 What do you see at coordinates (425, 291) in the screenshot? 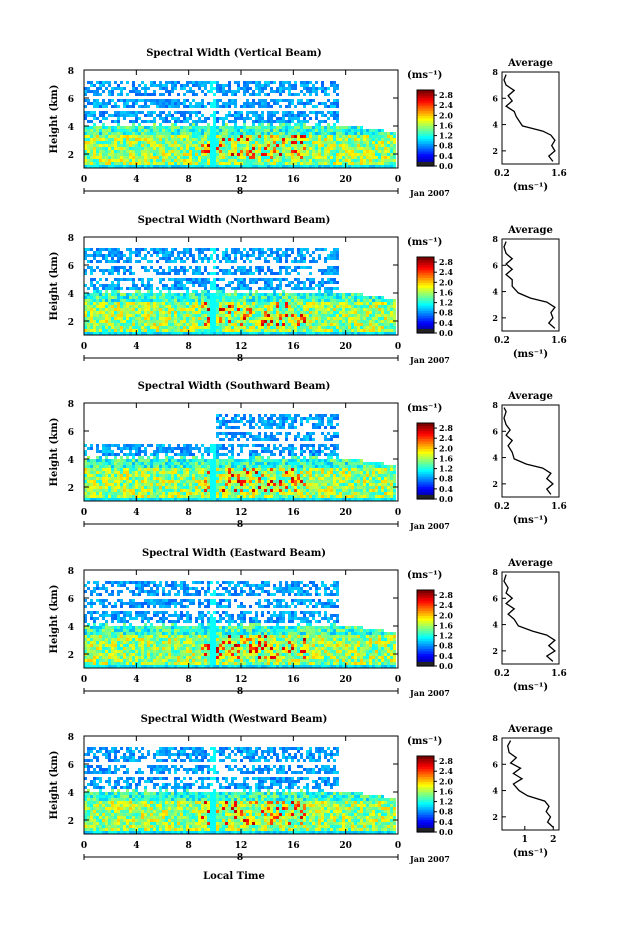
I see `colorbar-step` at bounding box center [425, 291].